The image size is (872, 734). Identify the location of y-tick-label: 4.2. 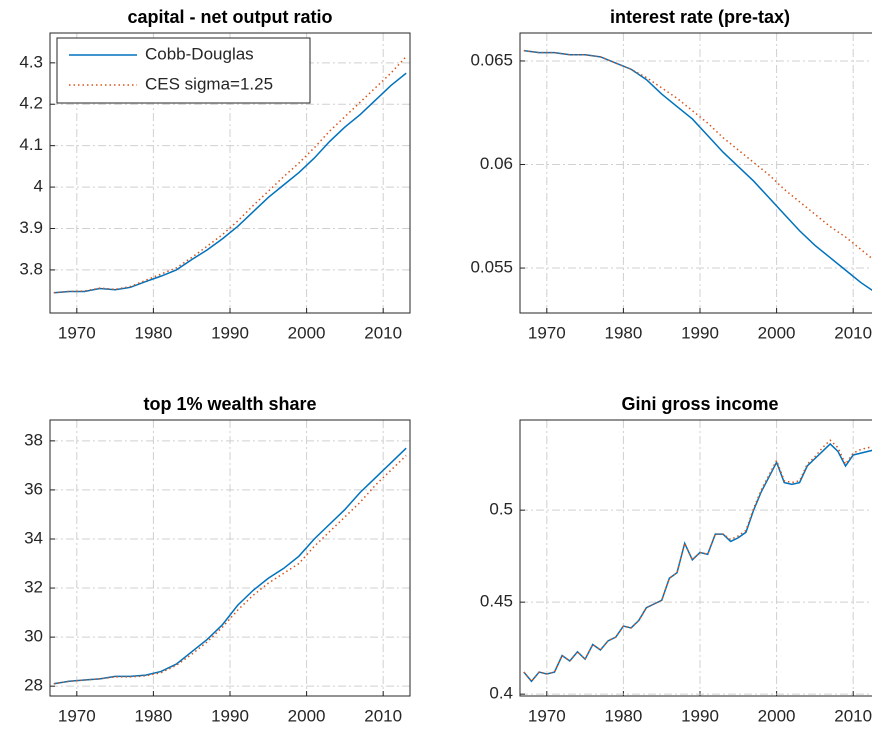
(31, 103).